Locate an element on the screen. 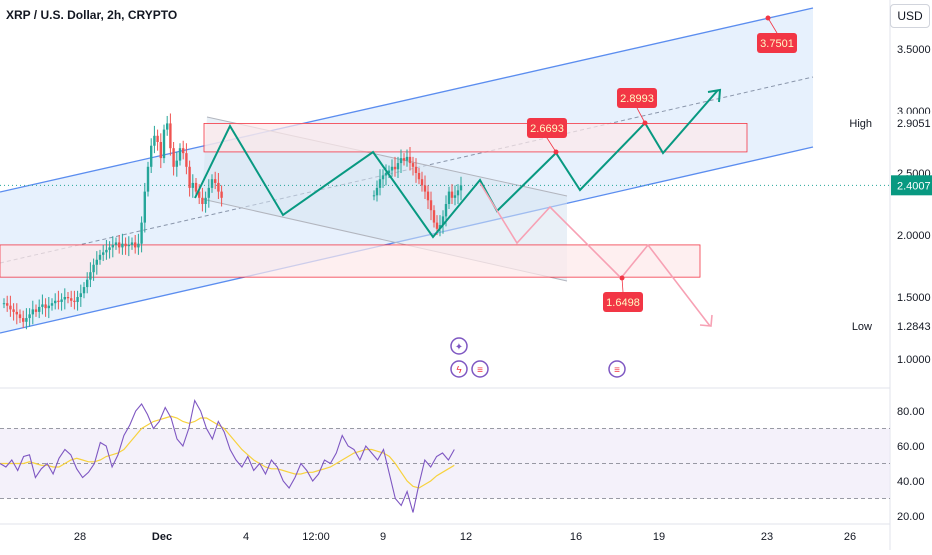 The width and height of the screenshot is (932, 555). callout-3-7501-box is located at coordinates (777, 43).